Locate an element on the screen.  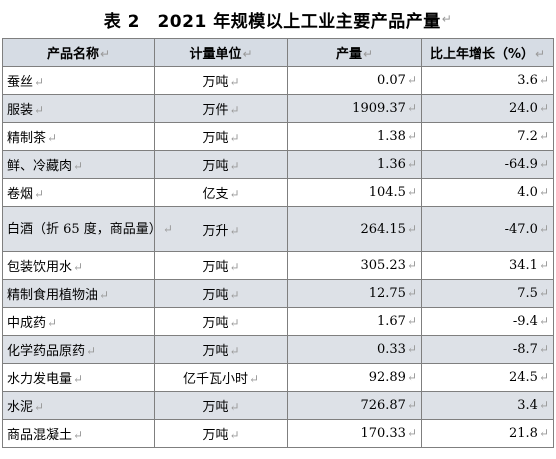
cell-unit-text: 万升 is located at coordinates (215, 231).